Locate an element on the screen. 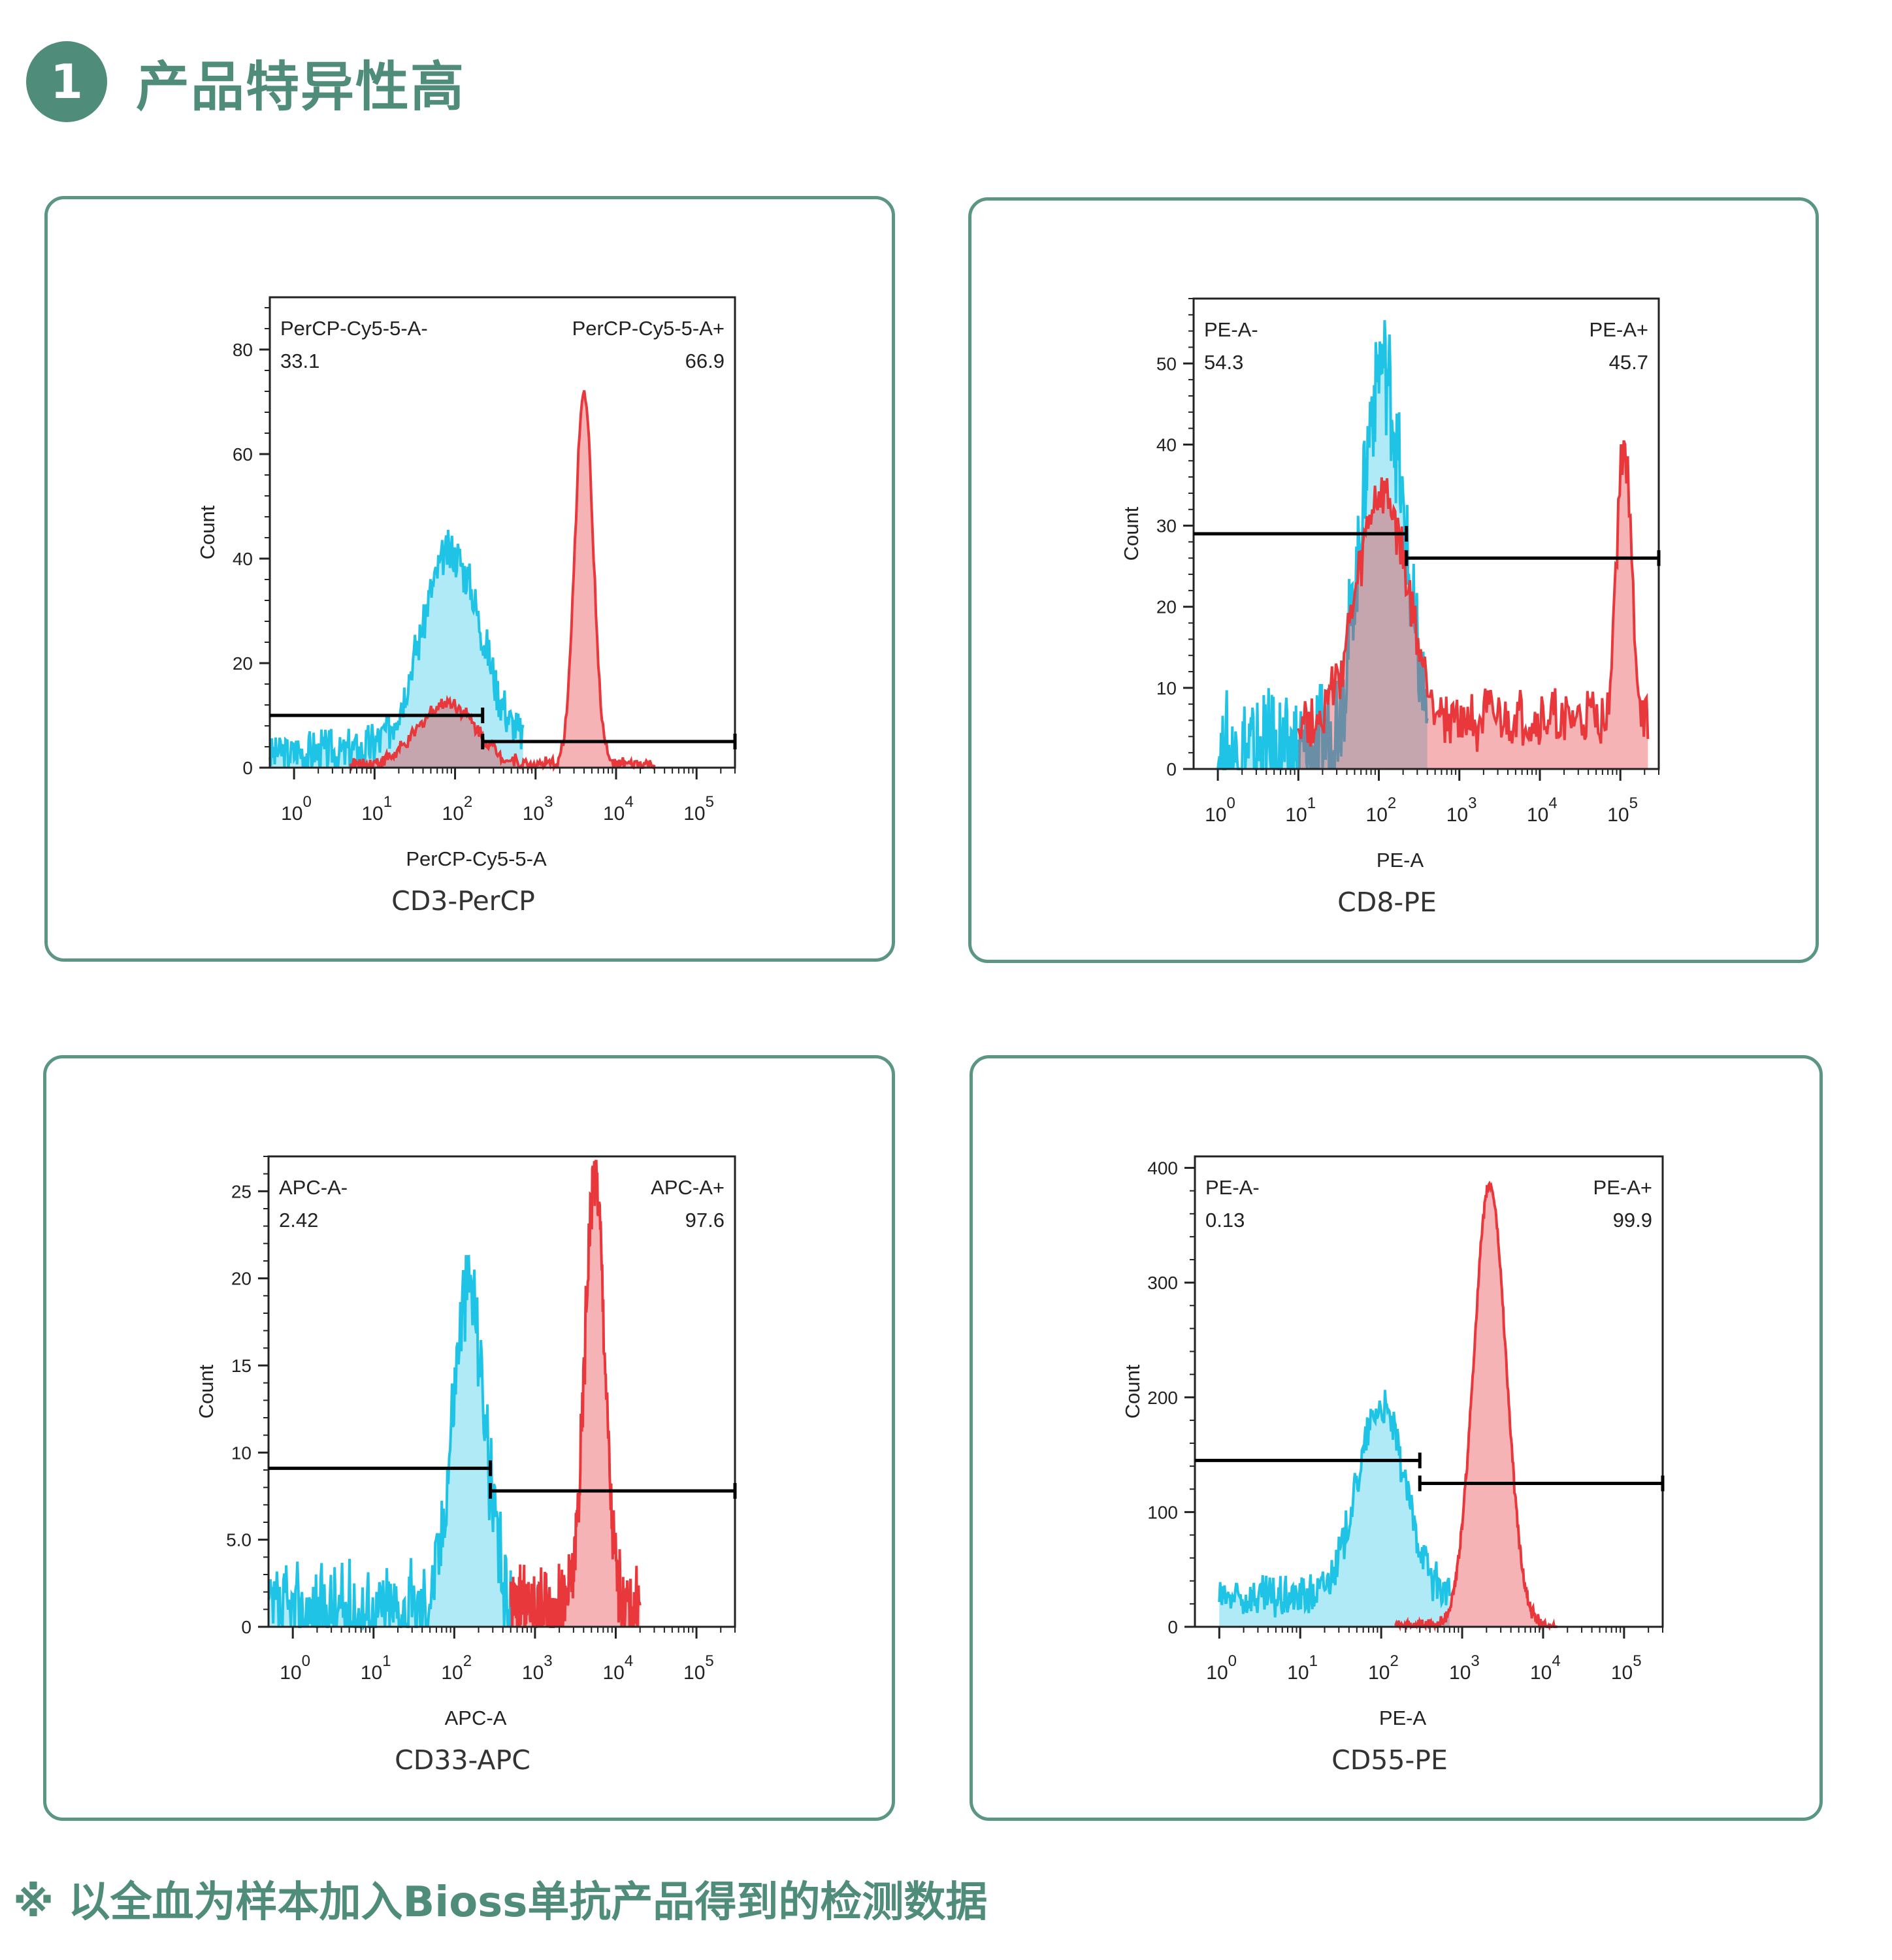 The image size is (1892, 1960). y-tick-label: 30 is located at coordinates (1166, 526).